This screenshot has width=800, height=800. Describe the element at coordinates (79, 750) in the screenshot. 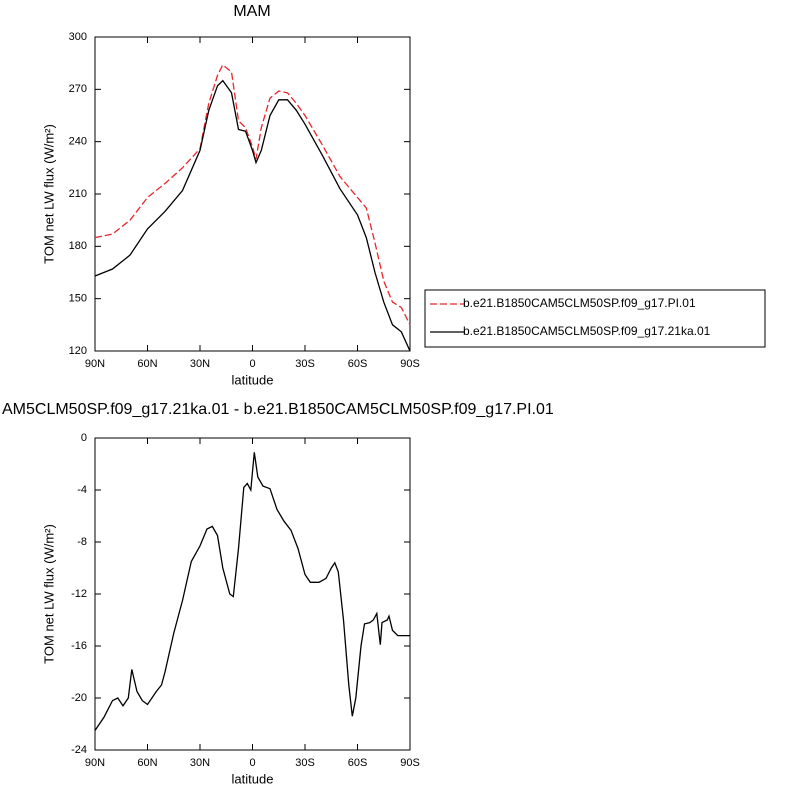

I see `y-tick-label: -24` at that location.